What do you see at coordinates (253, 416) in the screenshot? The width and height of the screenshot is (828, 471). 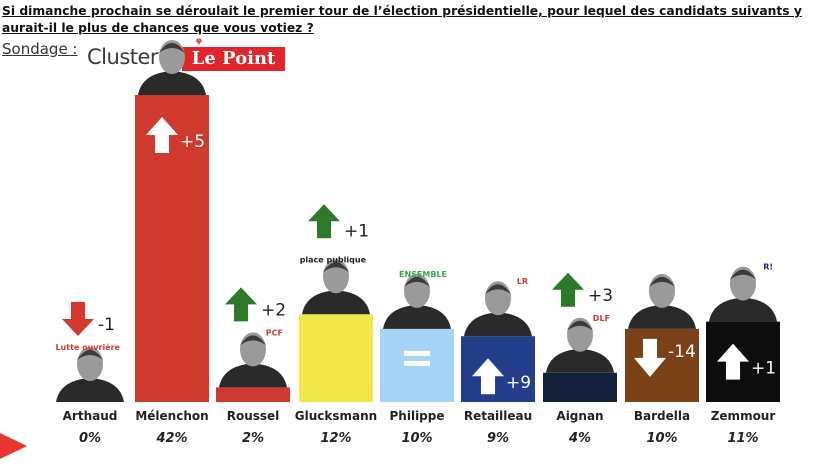 I see `category-label-roussel: Roussel` at bounding box center [253, 416].